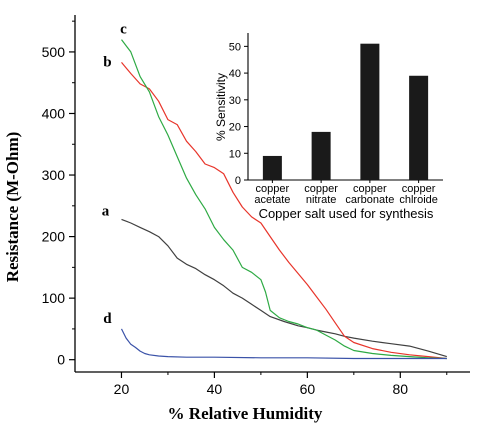 The width and height of the screenshot is (500, 437). Describe the element at coordinates (54, 237) in the screenshot. I see `y-tick-label: 200` at that location.